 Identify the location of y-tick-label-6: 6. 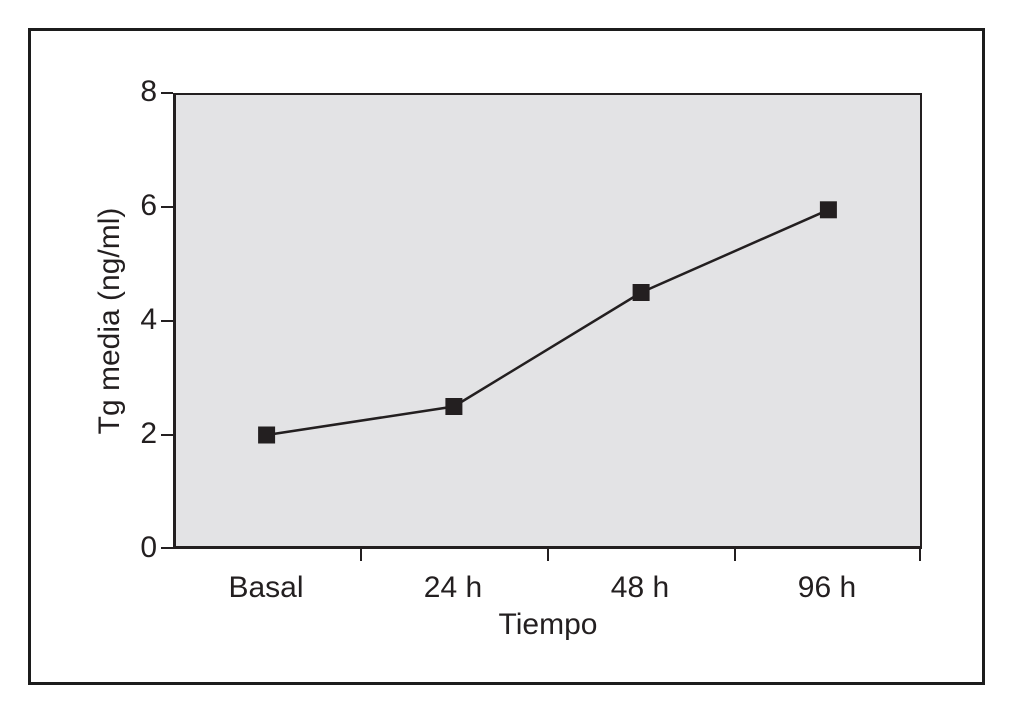
(148, 205).